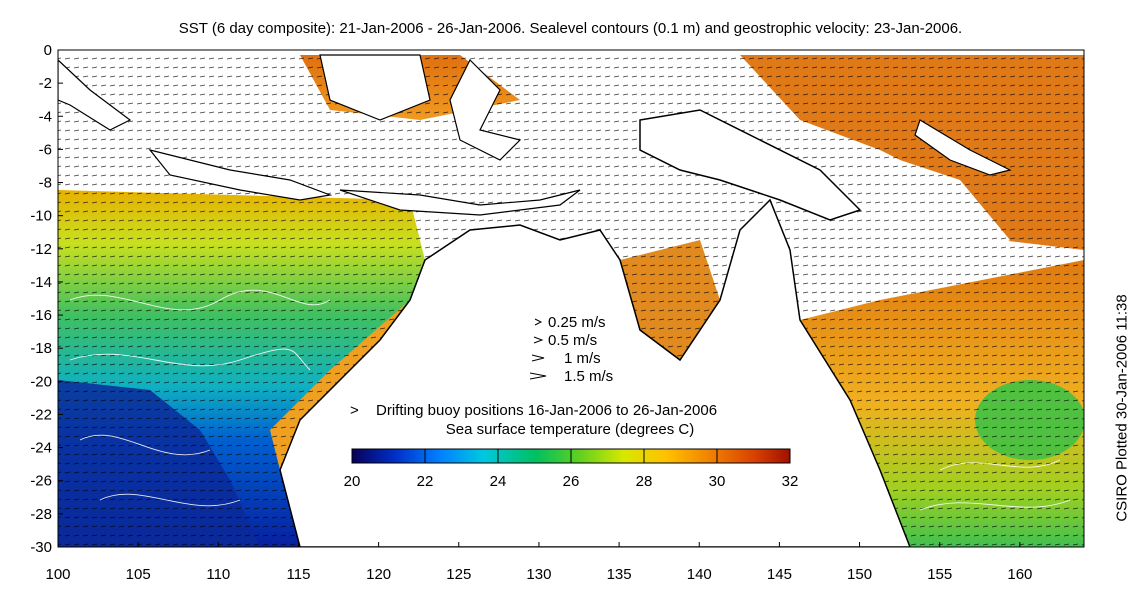 This screenshot has width=1141, height=600. Describe the element at coordinates (45, 183) in the screenshot. I see `y-tick-label: -8` at that location.